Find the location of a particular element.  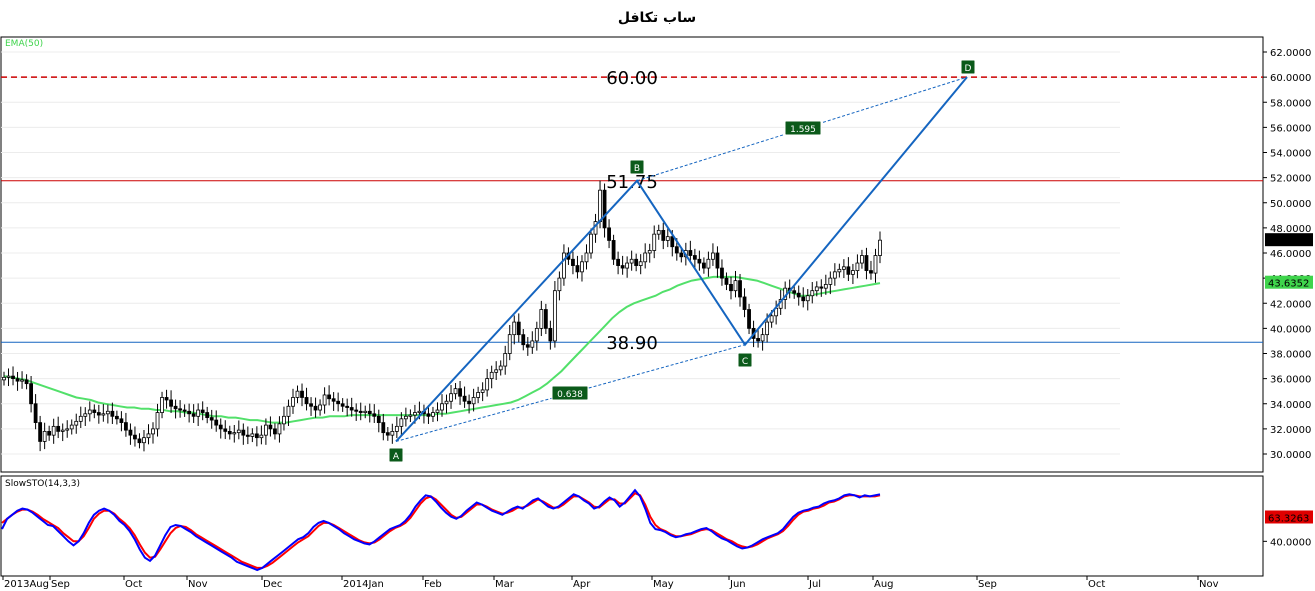

ema-label: EMA(50) is located at coordinates (24, 44).